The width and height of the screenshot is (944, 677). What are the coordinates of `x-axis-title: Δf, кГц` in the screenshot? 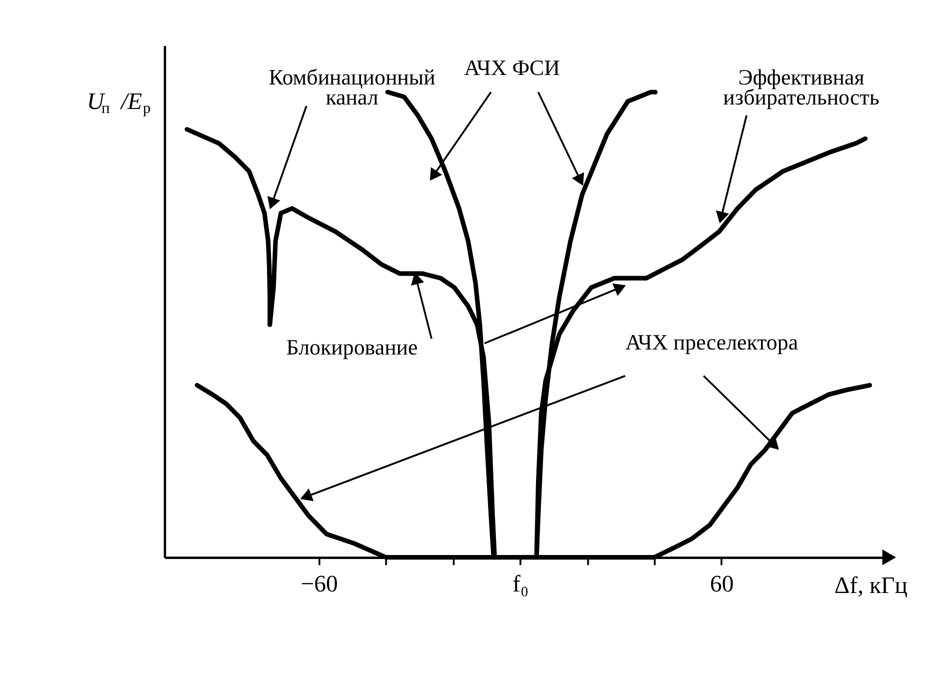 It's located at (871, 585).